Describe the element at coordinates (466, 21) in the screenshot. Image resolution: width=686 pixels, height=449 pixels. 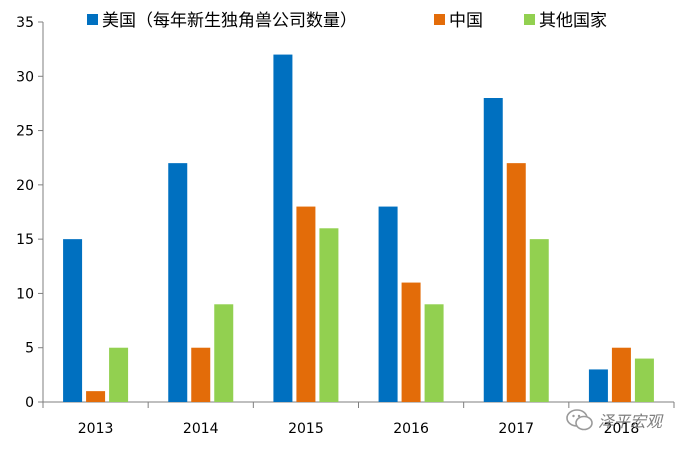
I see `legend-label: 中国` at that location.